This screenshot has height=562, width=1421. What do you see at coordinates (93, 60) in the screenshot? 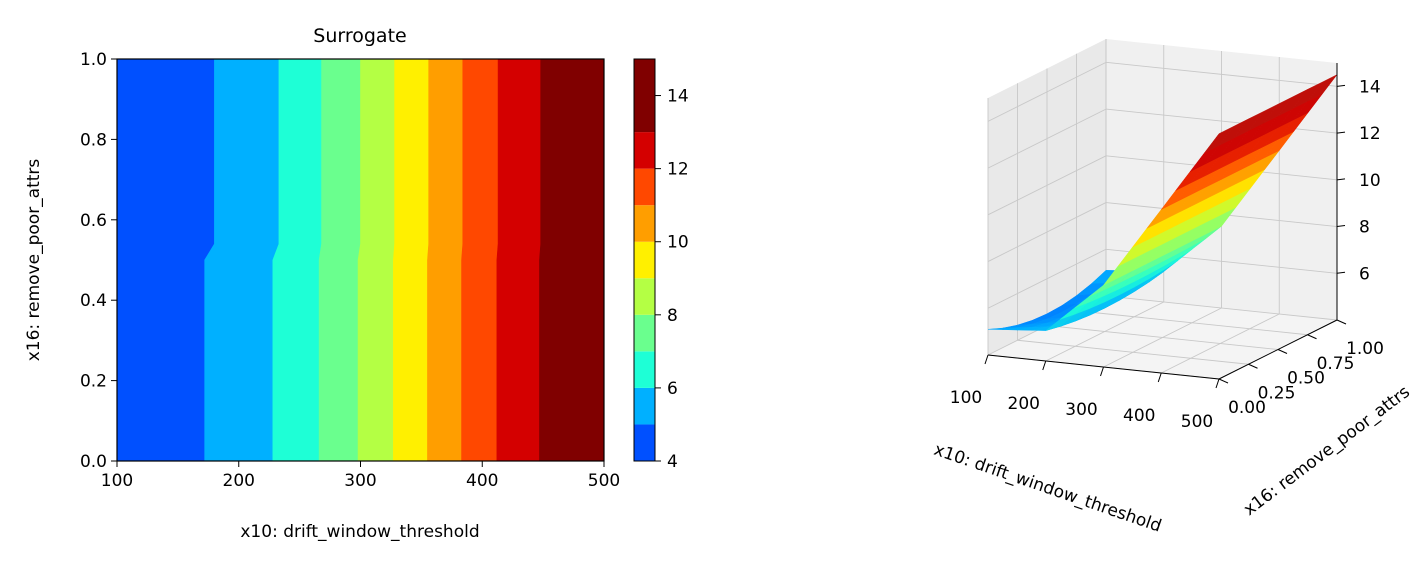
I see `y-tick-label: 1.0` at bounding box center [93, 60].